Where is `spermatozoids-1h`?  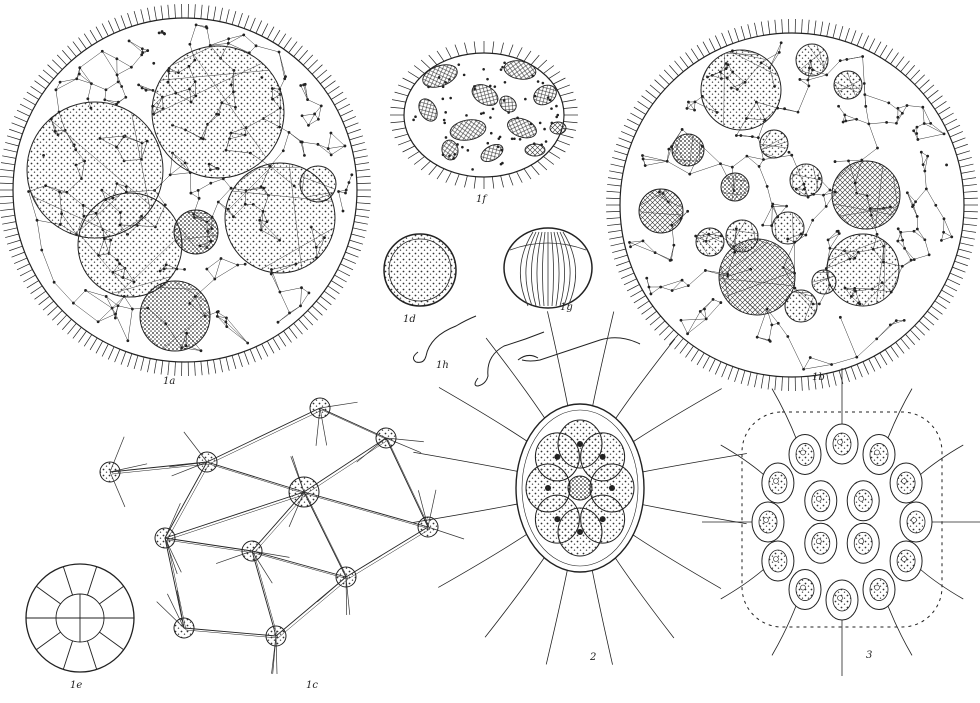
spermatozoids-1h is located at coordinates (526, 351).